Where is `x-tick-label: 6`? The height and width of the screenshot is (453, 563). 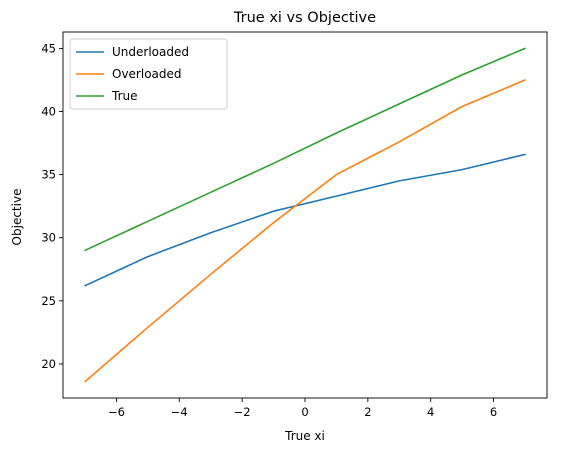
x-tick-label: 6 is located at coordinates (493, 412).